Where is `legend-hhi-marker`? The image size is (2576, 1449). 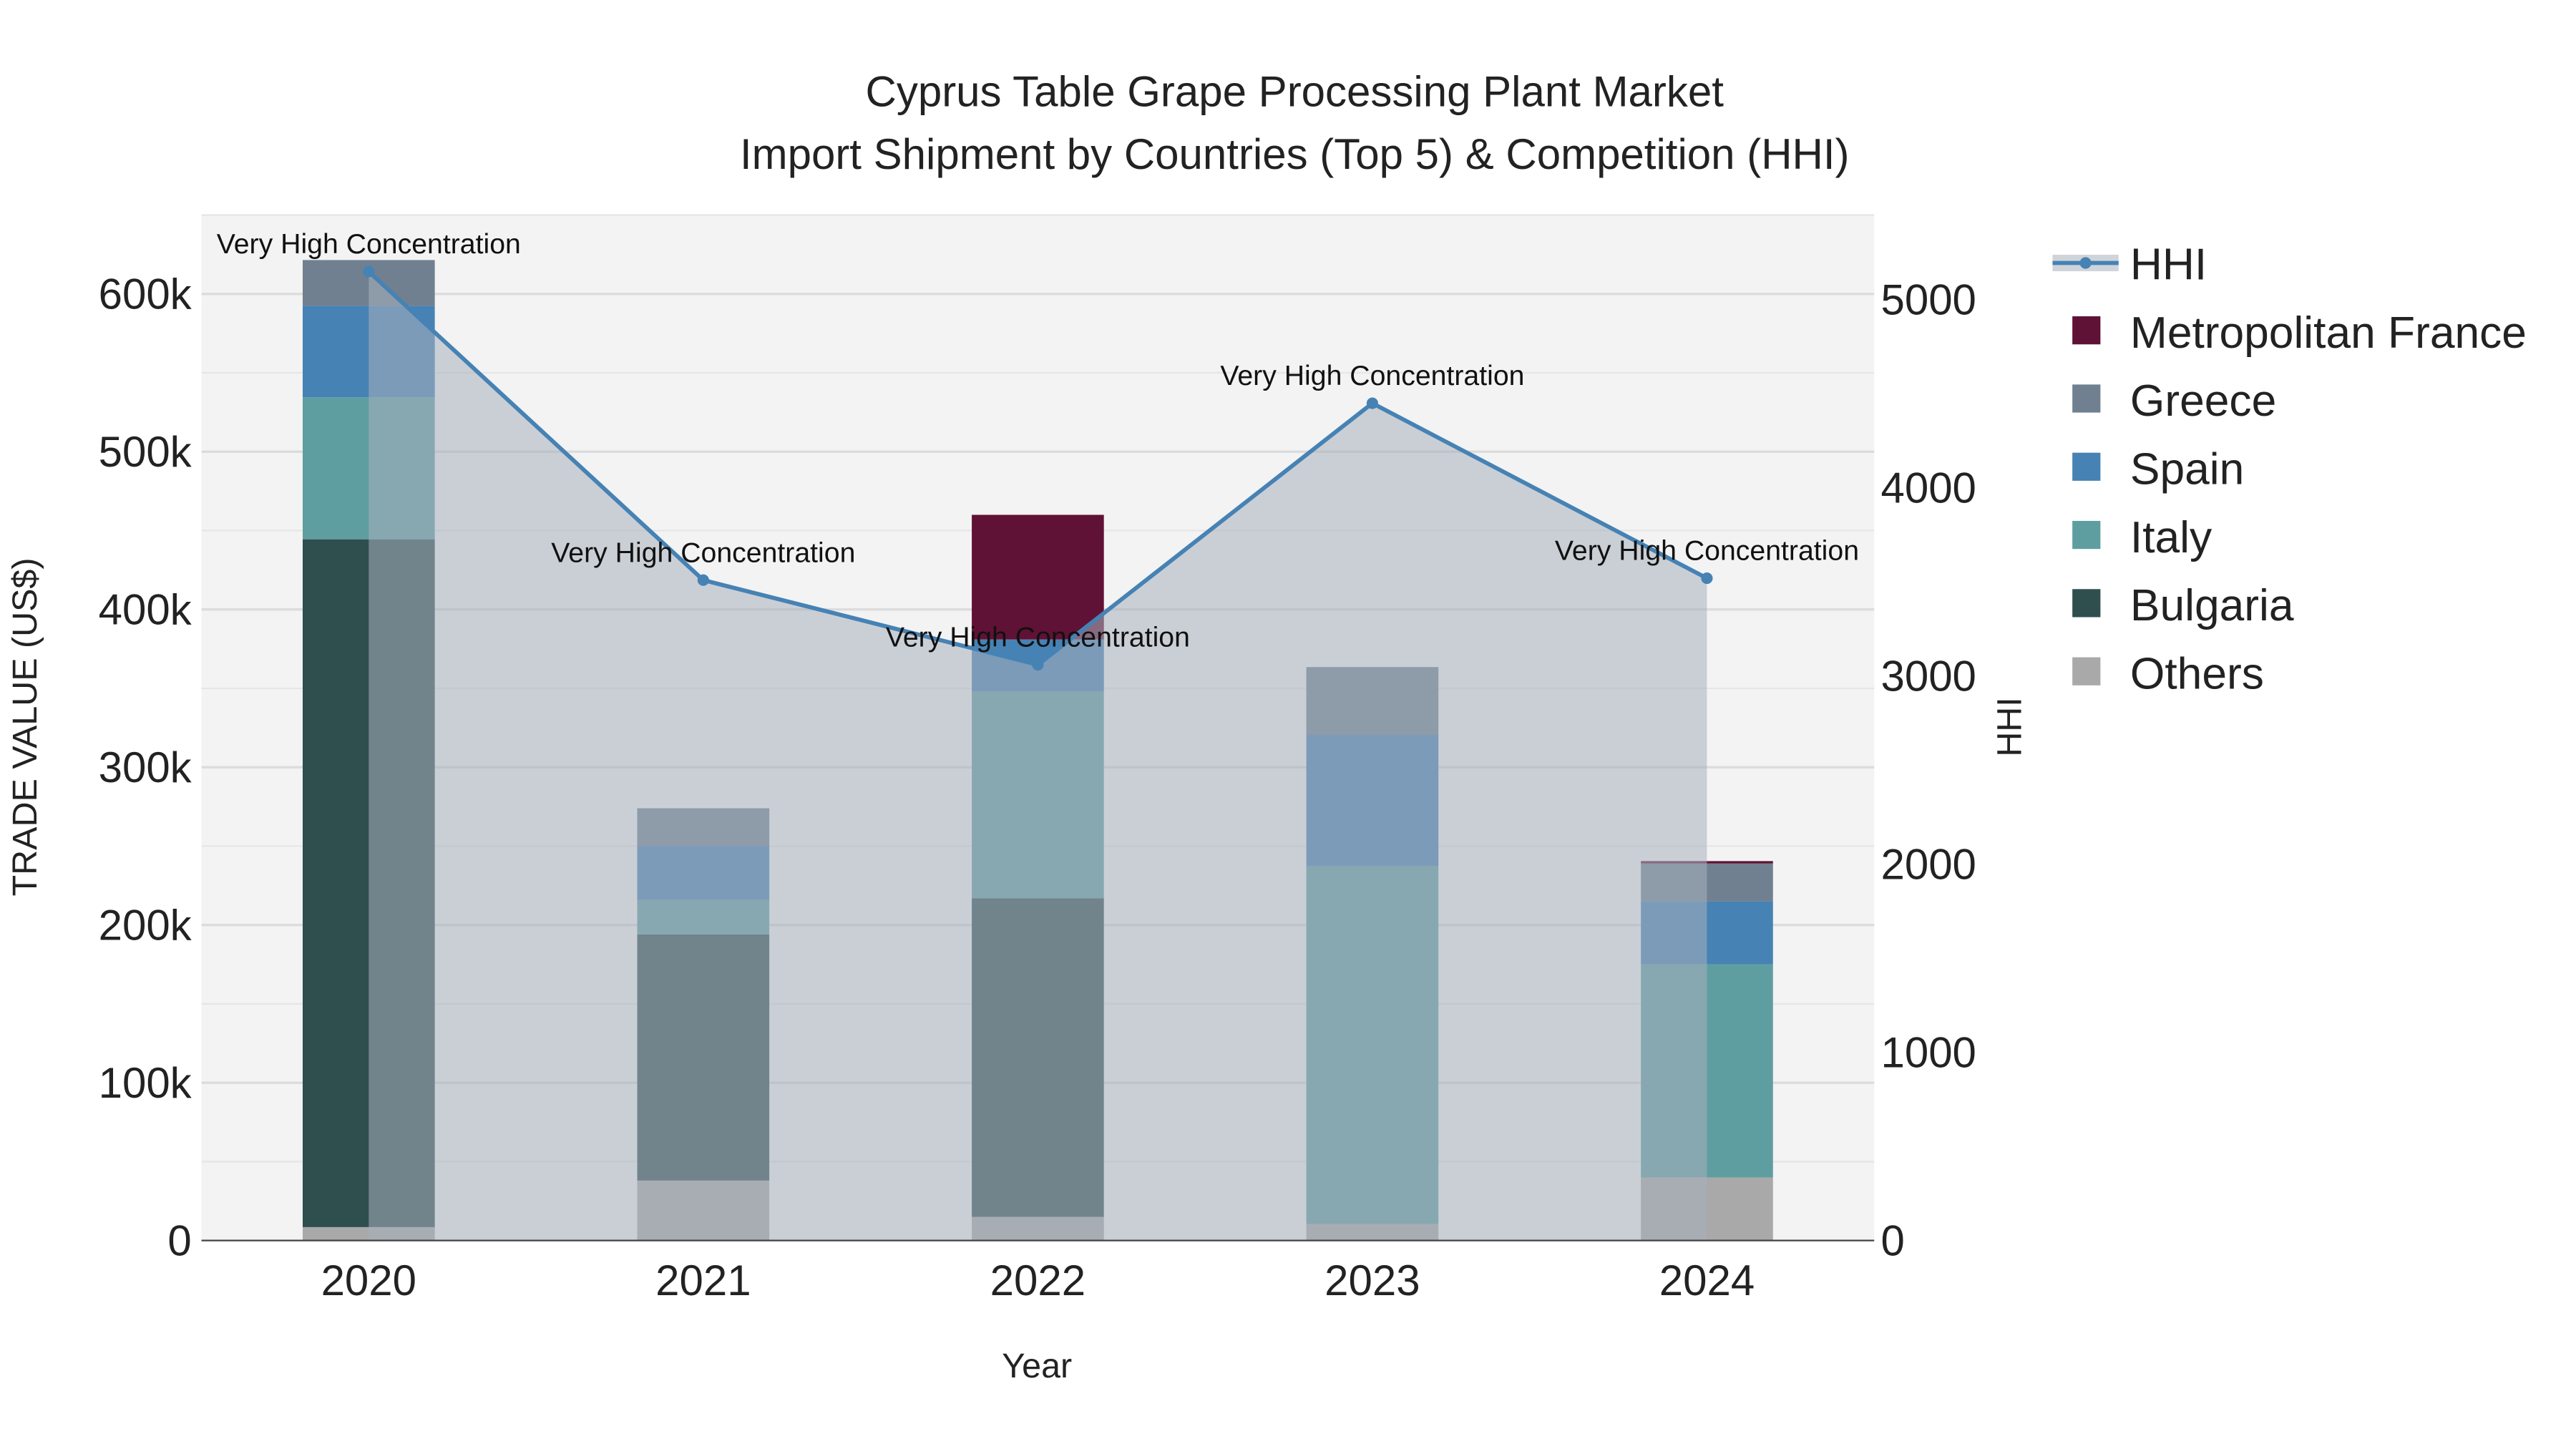 legend-hhi-marker is located at coordinates (2085, 263).